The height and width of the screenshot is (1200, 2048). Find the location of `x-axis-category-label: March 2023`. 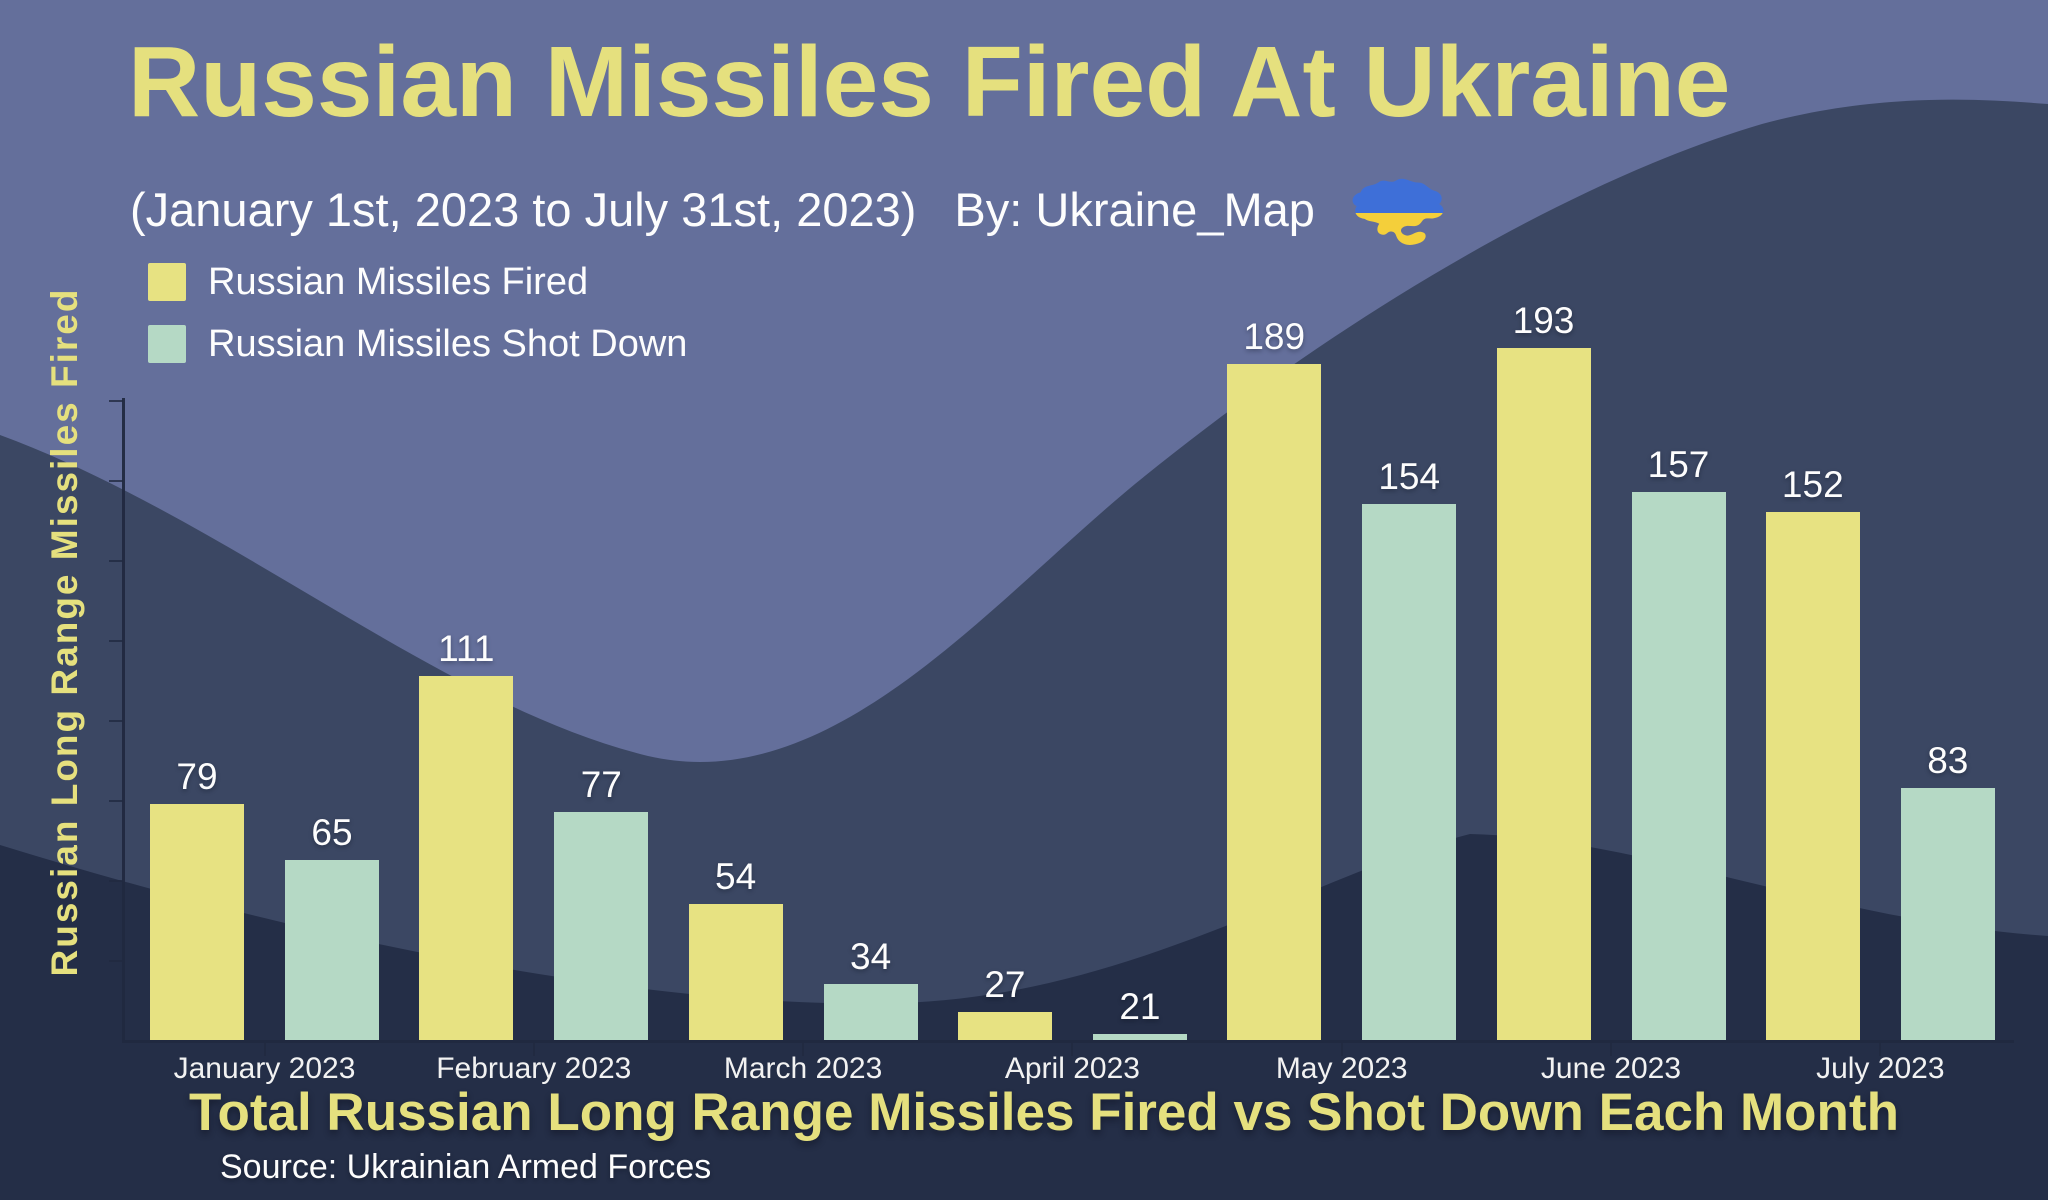

x-axis-category-label: March 2023 is located at coordinates (803, 1068).